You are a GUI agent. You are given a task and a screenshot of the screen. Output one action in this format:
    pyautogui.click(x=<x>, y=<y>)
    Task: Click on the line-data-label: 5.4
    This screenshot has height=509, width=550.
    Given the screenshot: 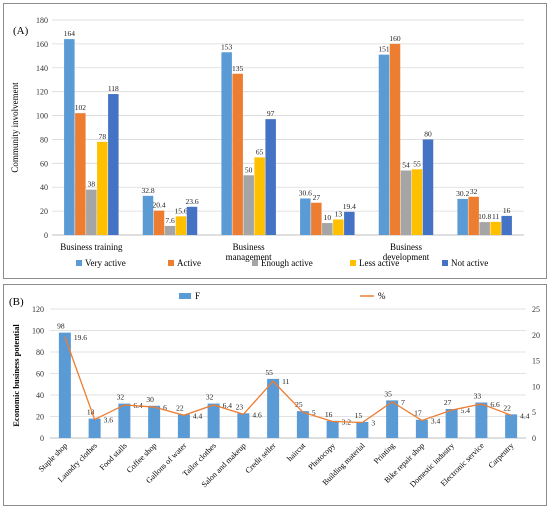 What is the action you would take?
    pyautogui.click(x=466, y=410)
    